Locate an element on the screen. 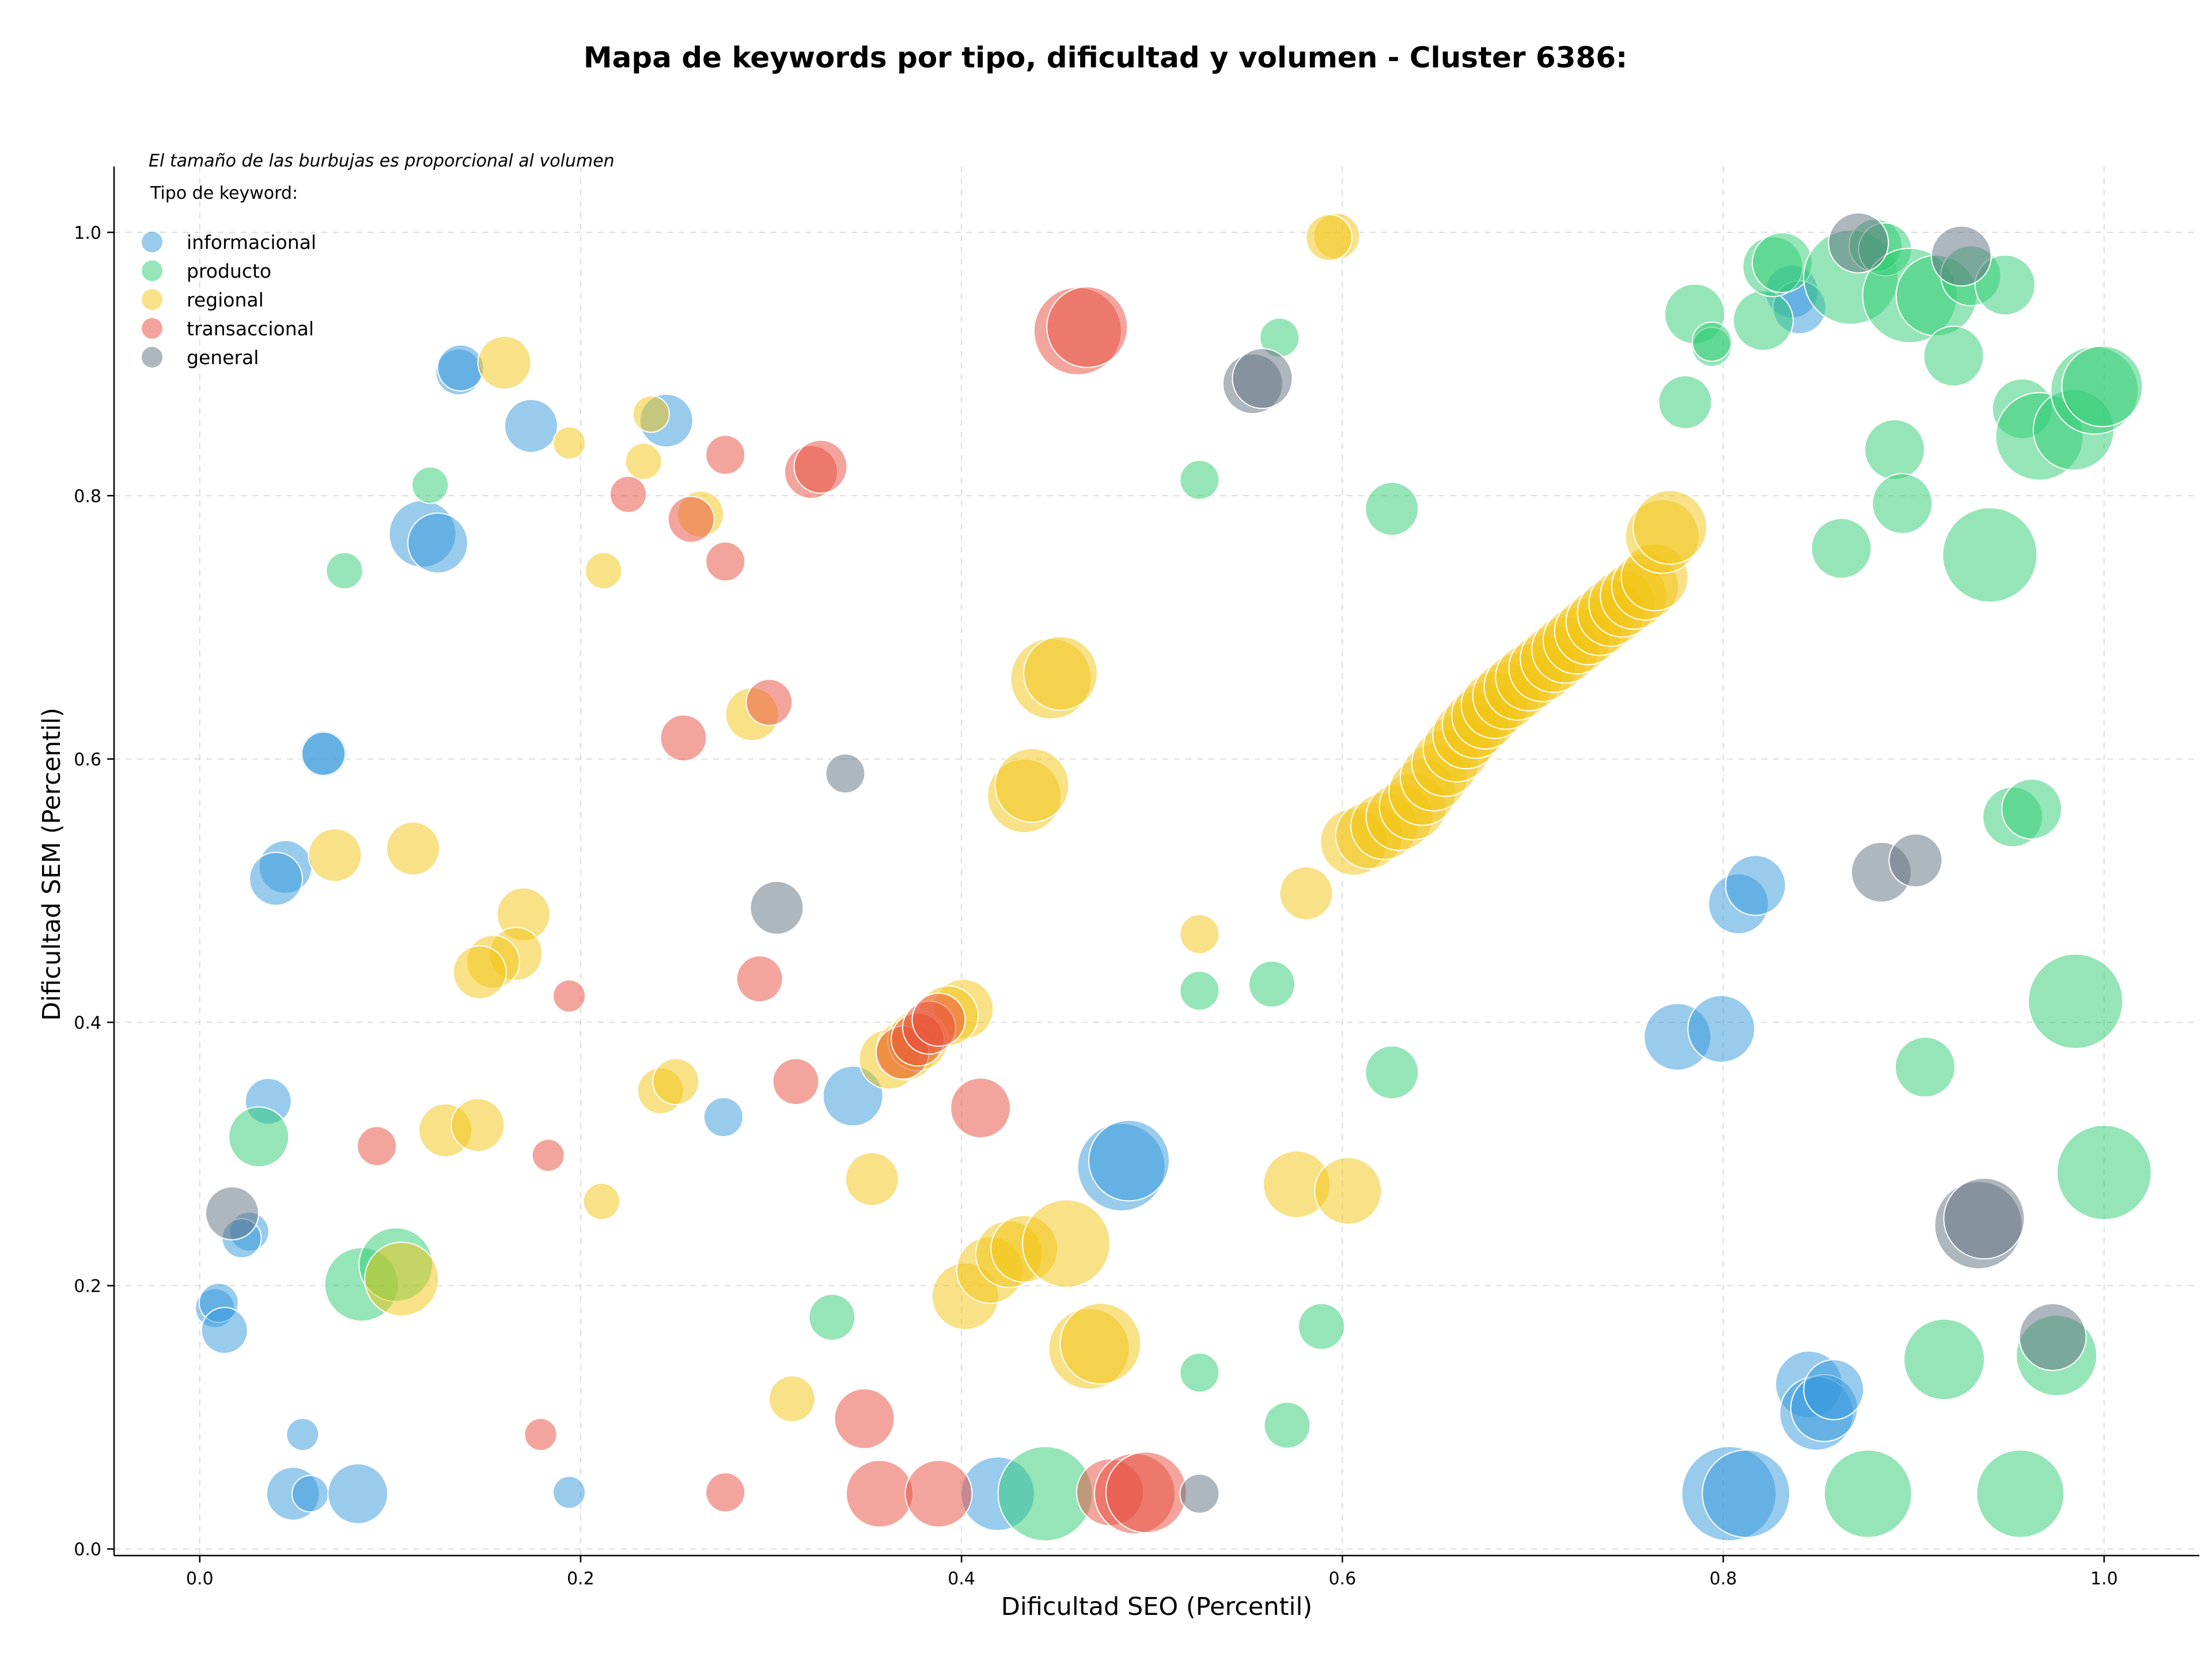 Image resolution: width=2212 pixels, height=1661 pixels. y-tick-label: 0.2 is located at coordinates (87, 1287).